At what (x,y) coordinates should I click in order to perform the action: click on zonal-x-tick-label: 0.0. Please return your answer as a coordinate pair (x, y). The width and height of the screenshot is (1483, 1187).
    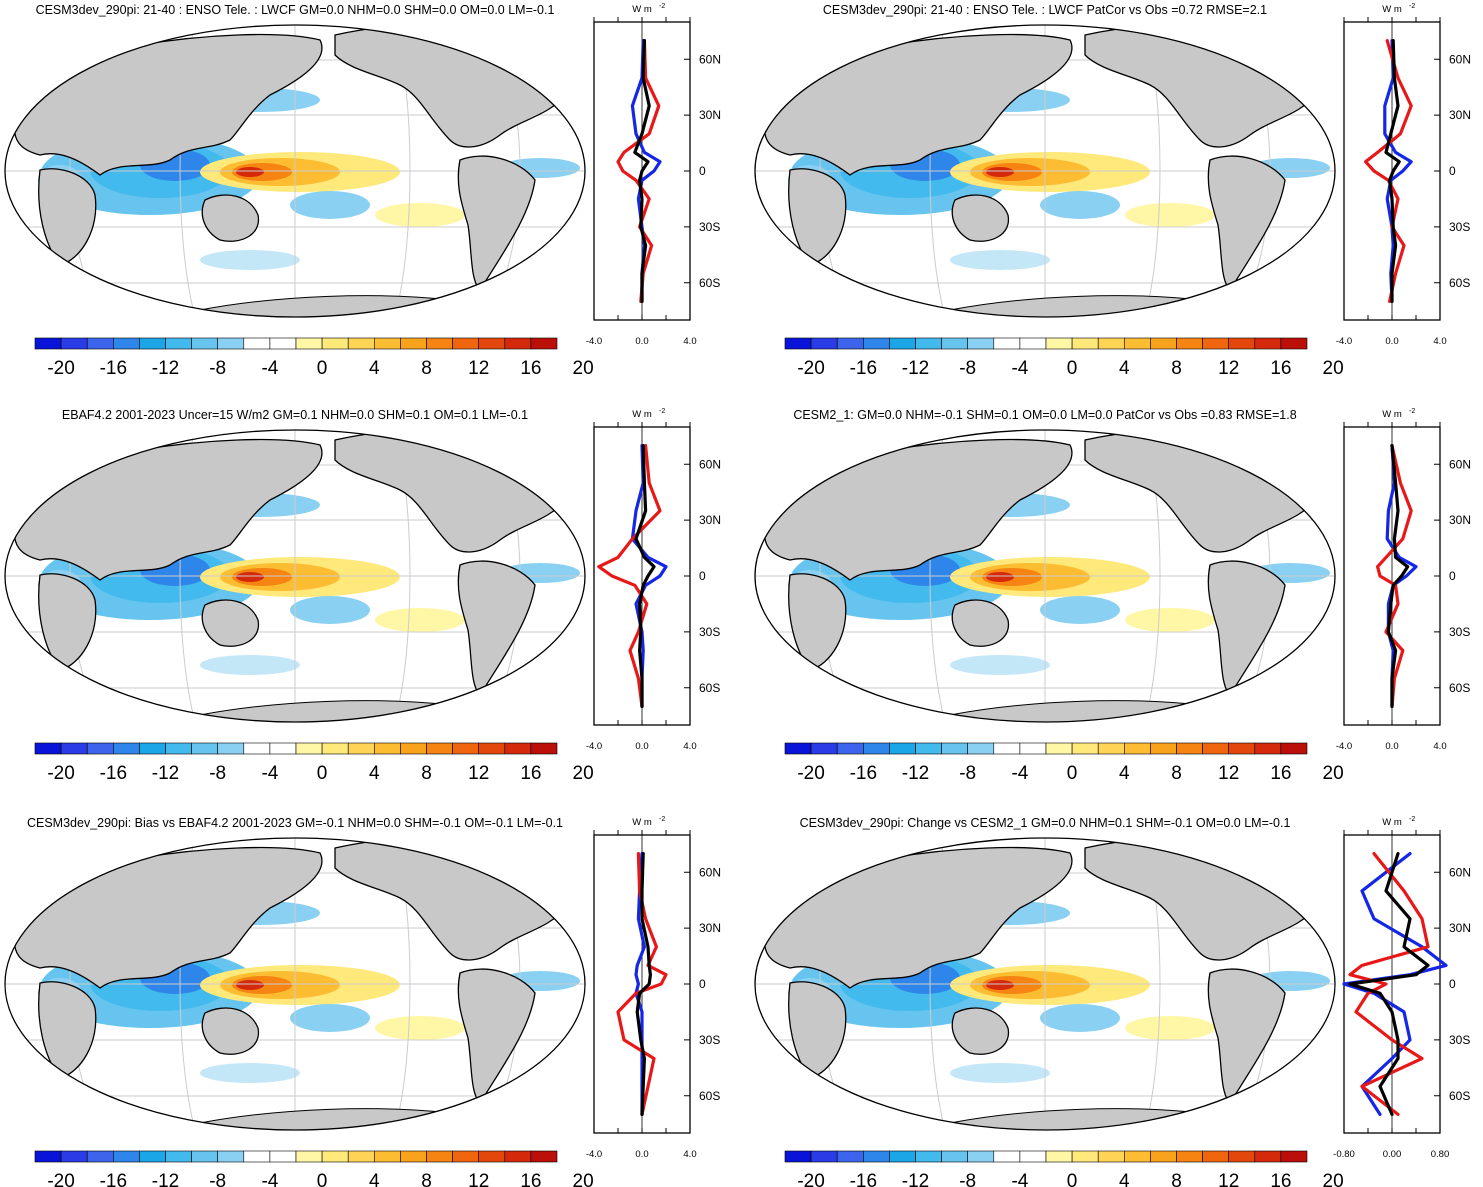
    Looking at the image, I should click on (641, 1154).